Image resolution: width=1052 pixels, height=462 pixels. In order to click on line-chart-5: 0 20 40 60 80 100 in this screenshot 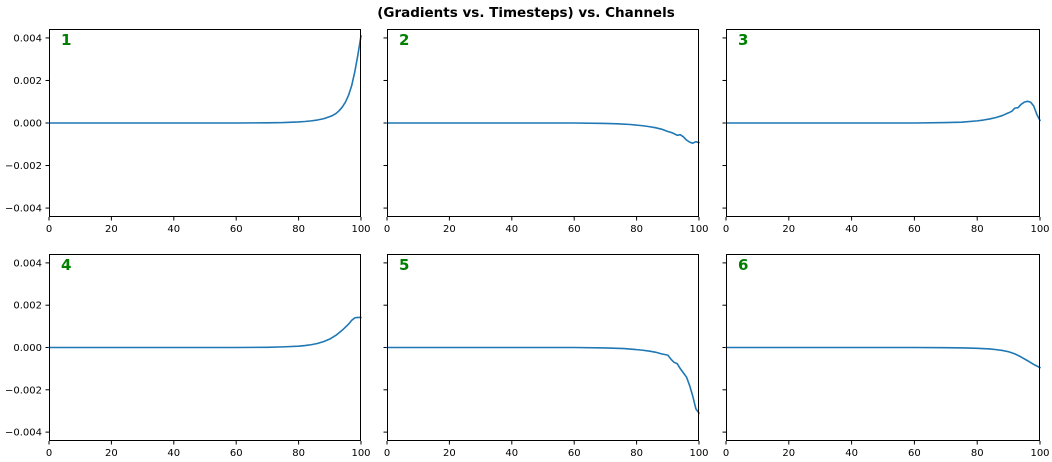, I will do `click(546, 356)`.